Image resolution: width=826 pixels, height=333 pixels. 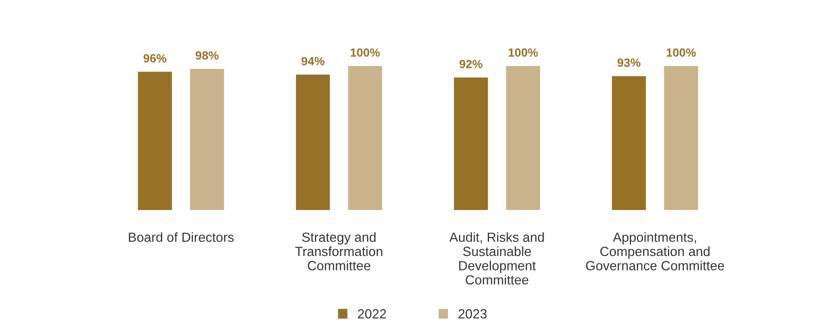 What do you see at coordinates (181, 237) in the screenshot?
I see `x-tick-label: Board of Directors` at bounding box center [181, 237].